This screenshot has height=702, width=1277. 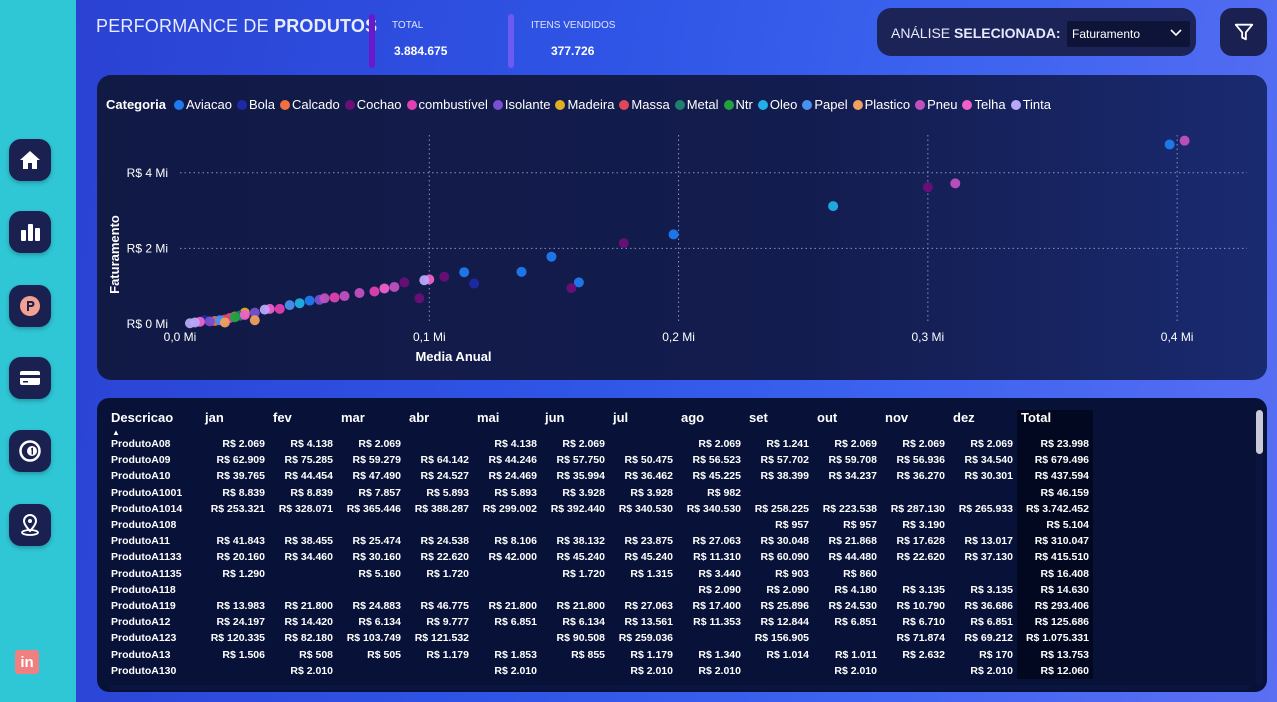 What do you see at coordinates (1176, 34) in the screenshot?
I see `chevron-down-icon` at bounding box center [1176, 34].